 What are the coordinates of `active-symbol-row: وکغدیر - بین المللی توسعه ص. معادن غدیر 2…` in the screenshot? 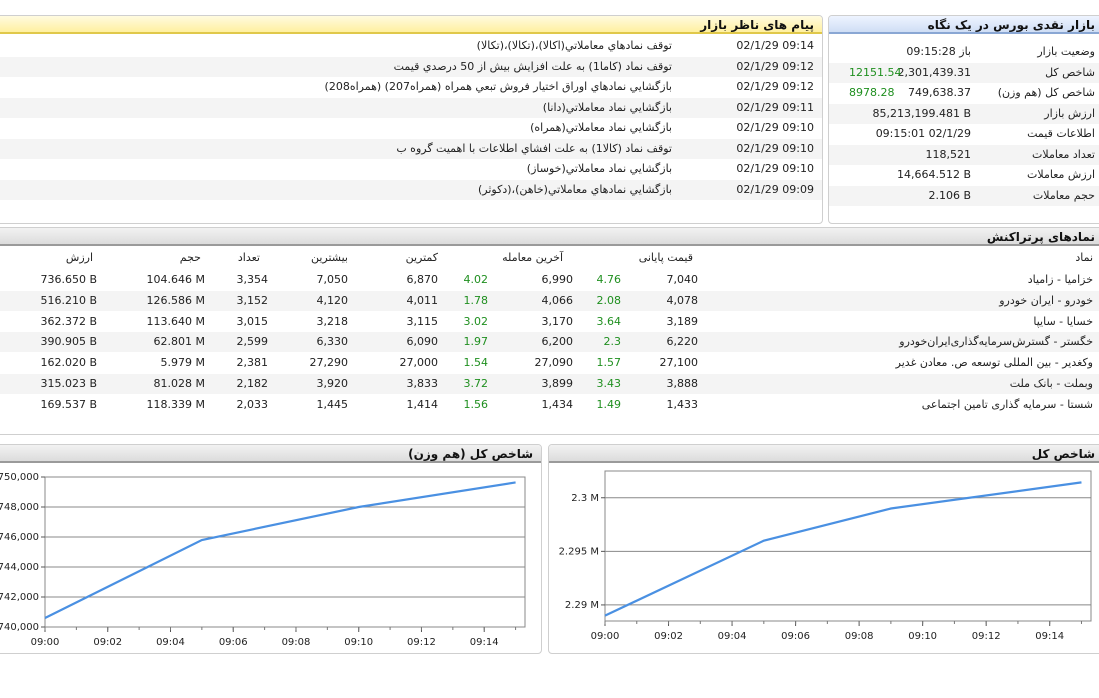 It's located at (549, 363).